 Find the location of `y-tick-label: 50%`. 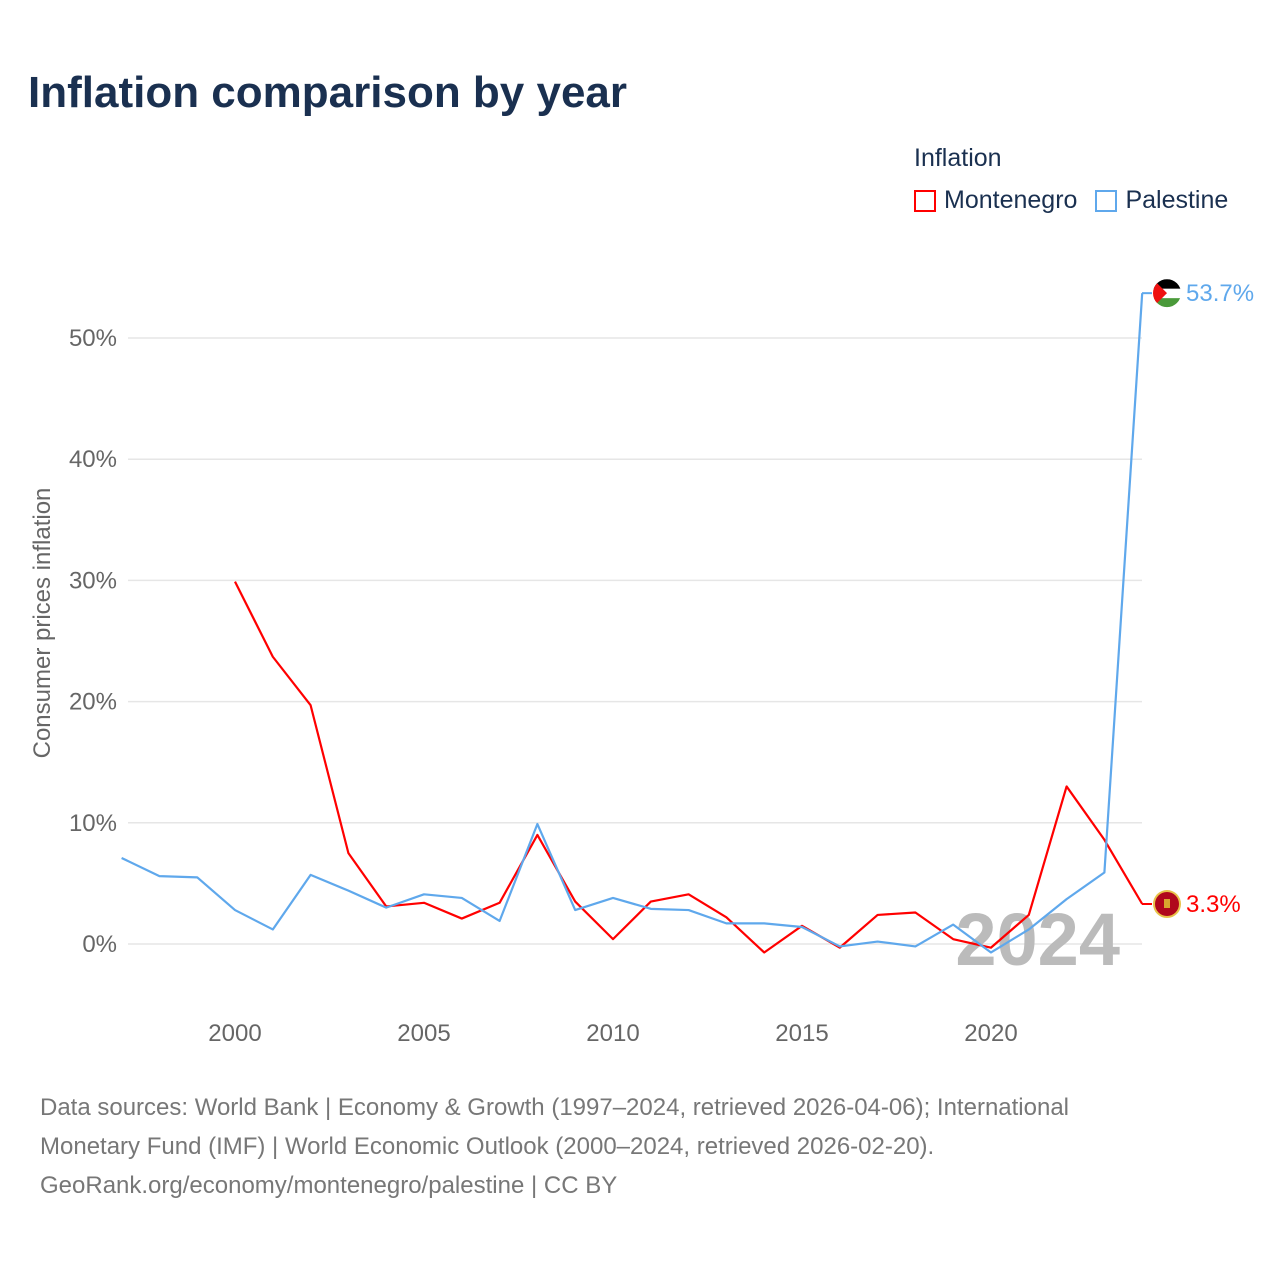

y-tick-label: 50% is located at coordinates (93, 338).